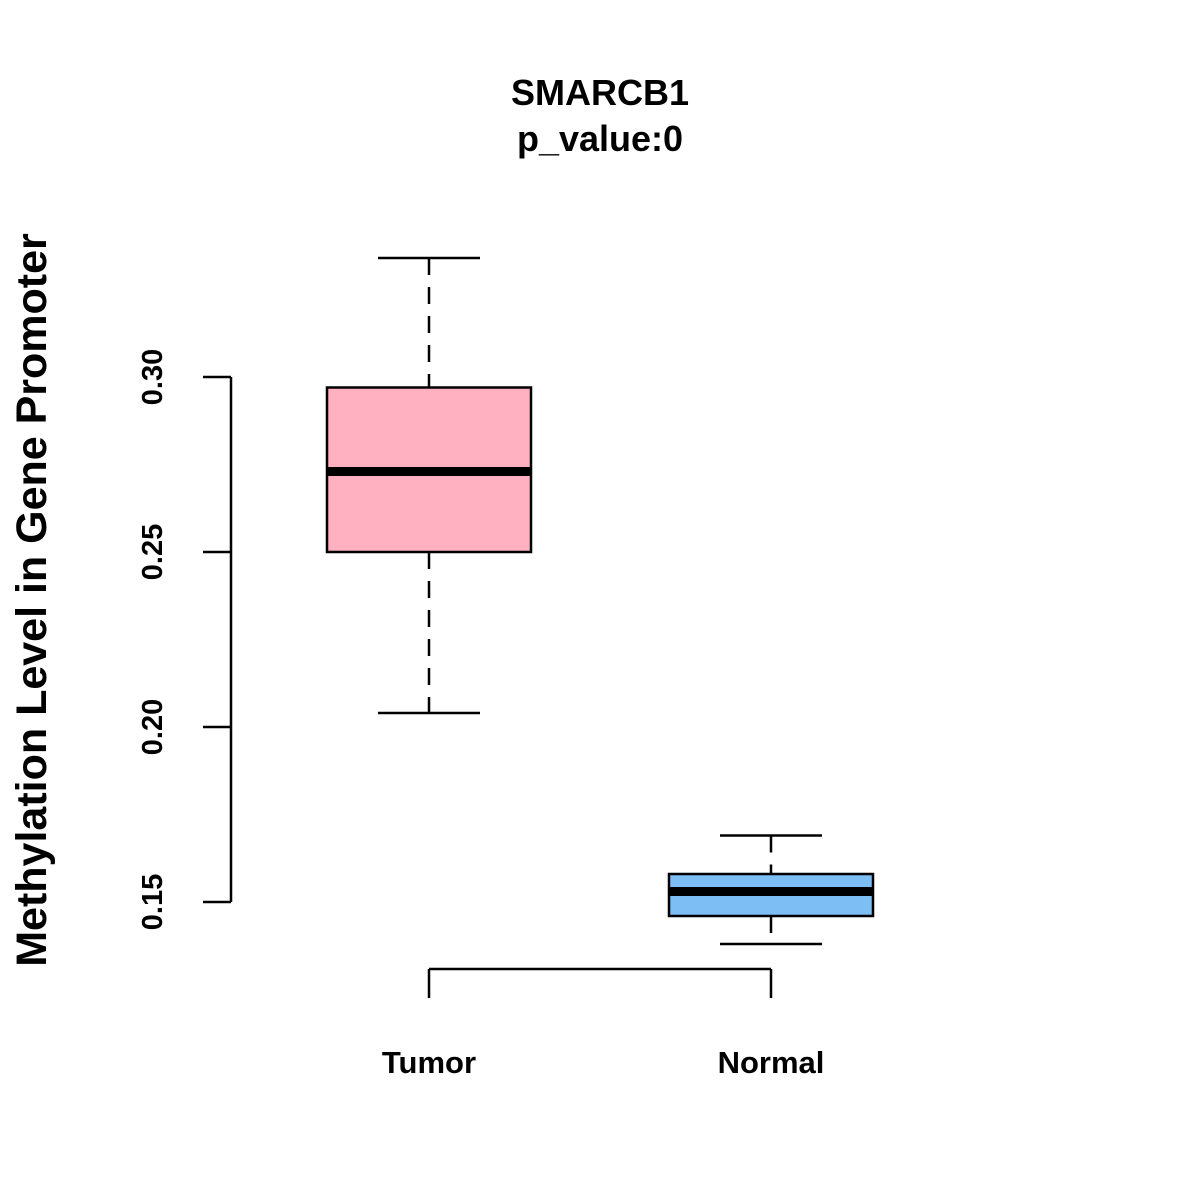 This screenshot has height=1200, width=1200. I want to click on y-tick-label: 0.15, so click(153, 902).